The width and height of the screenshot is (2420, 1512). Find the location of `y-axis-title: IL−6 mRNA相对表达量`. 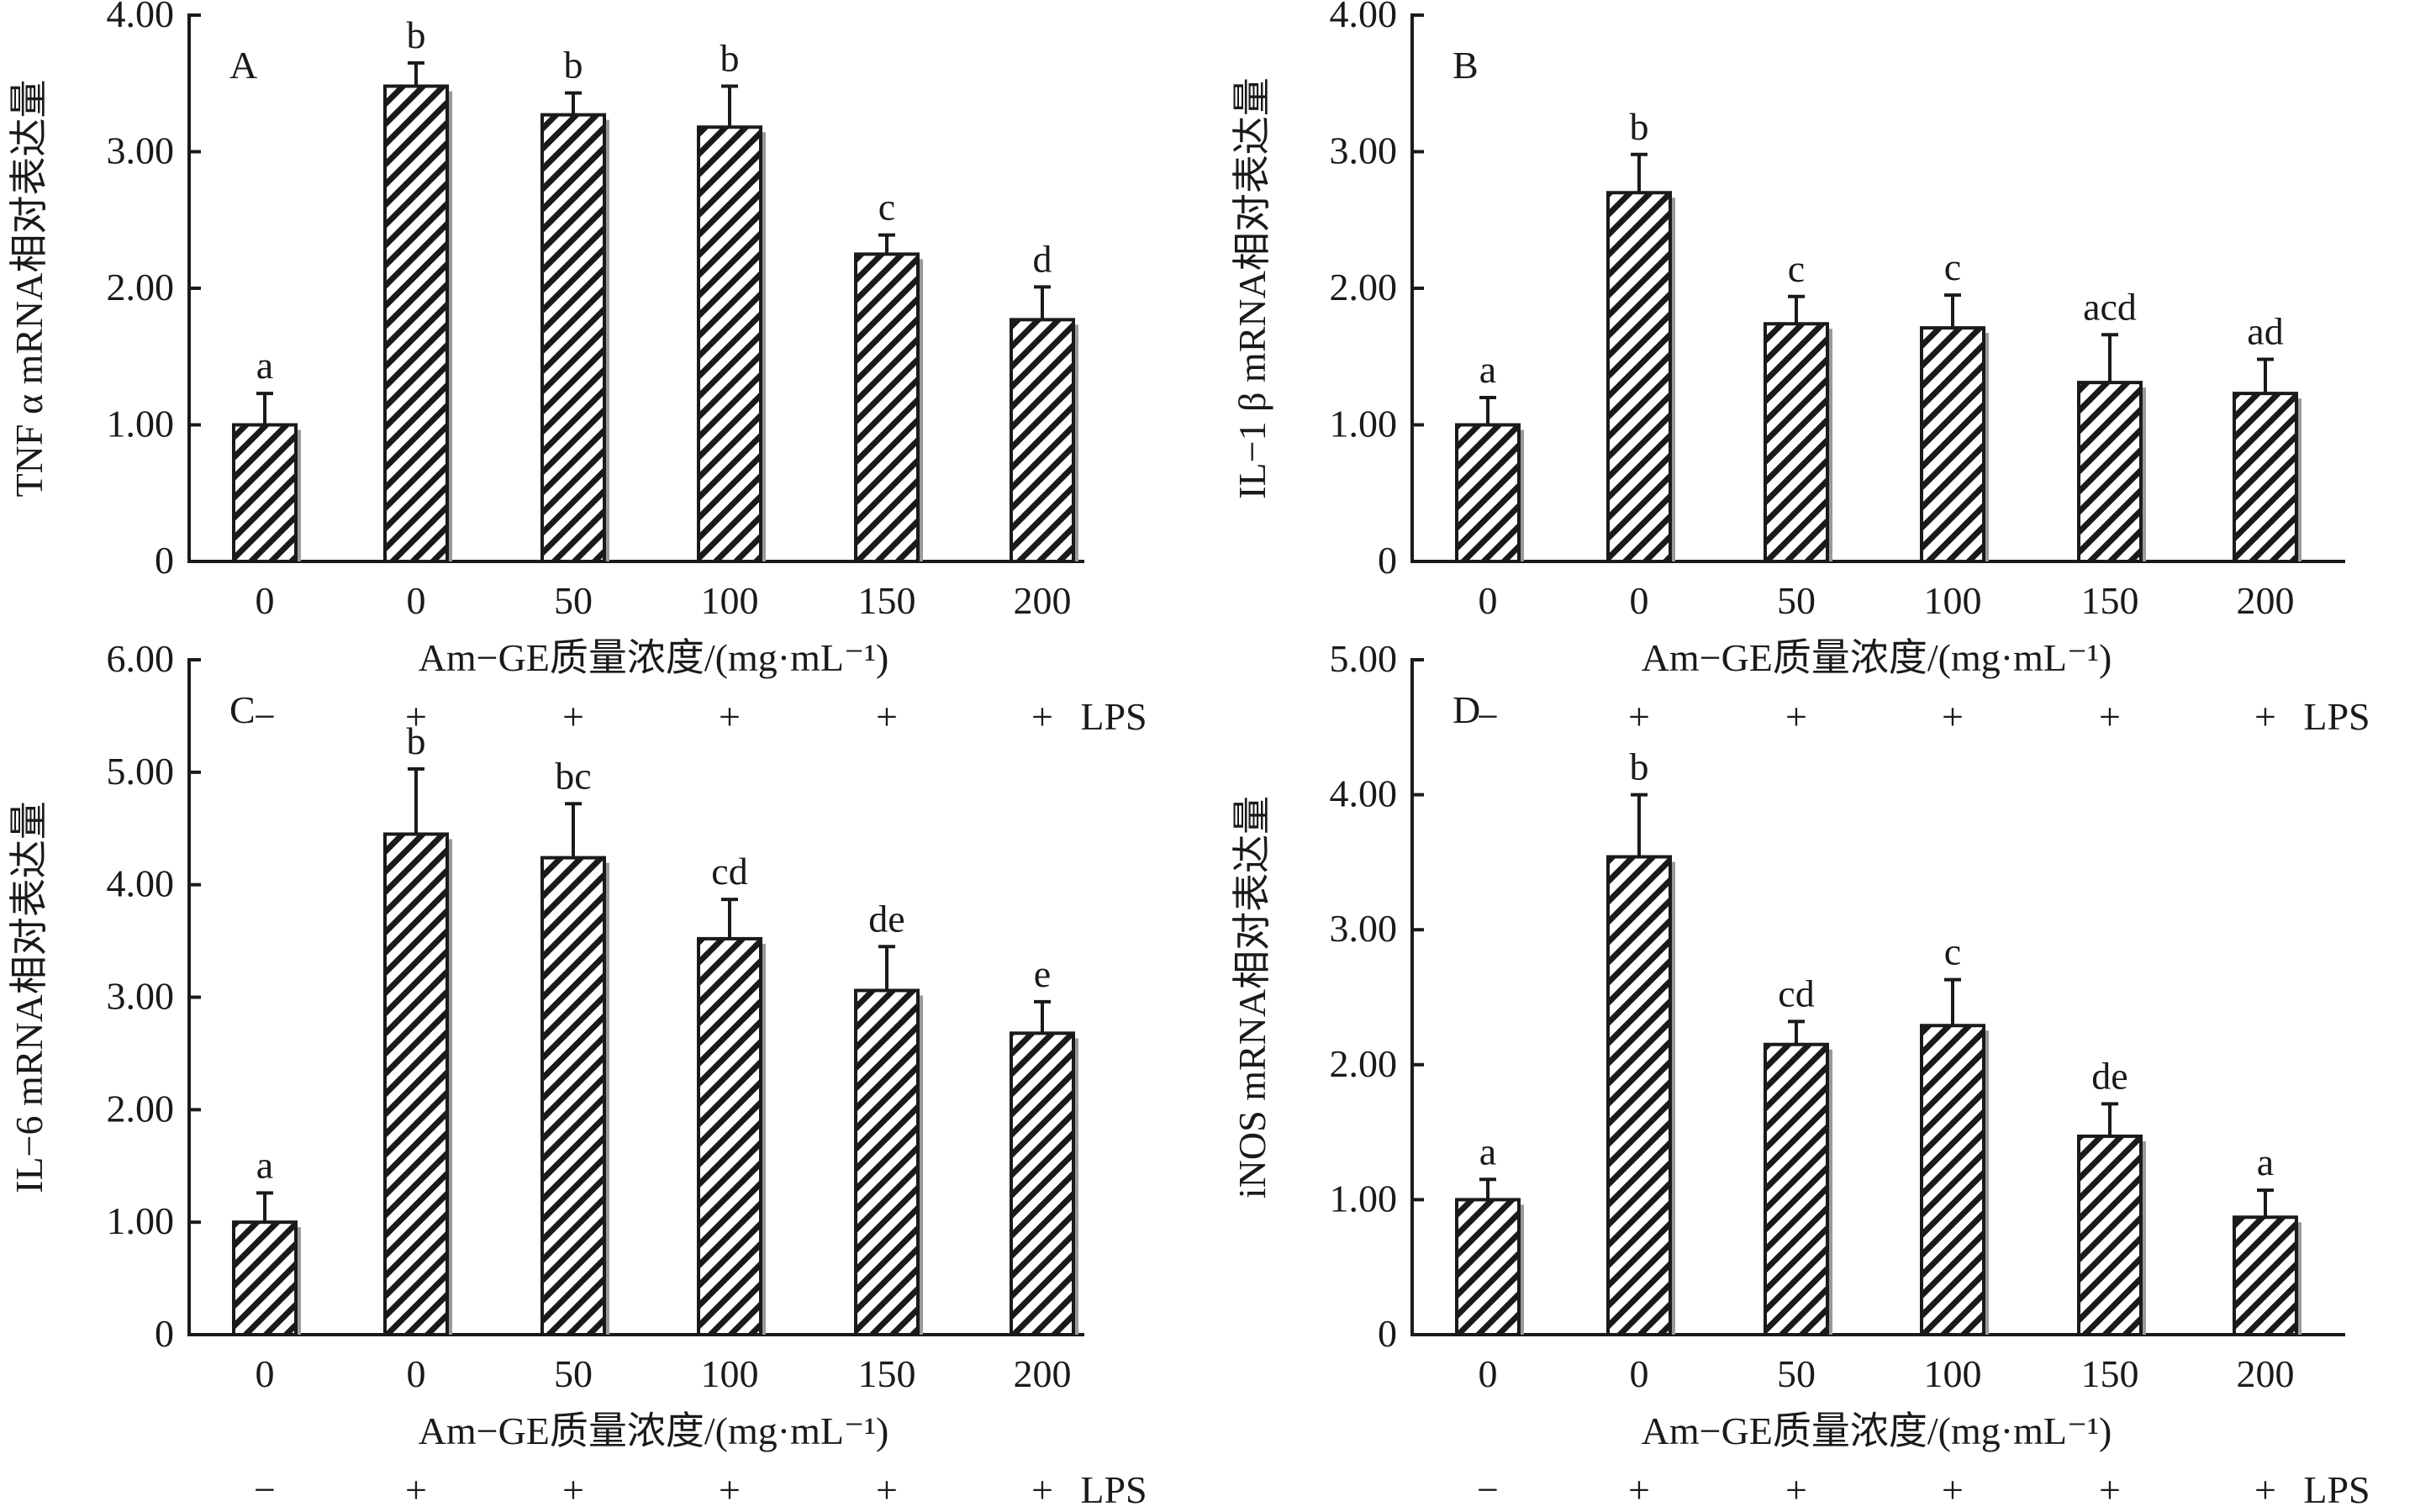

y-axis-title: IL−6 mRNA相对表达量 is located at coordinates (29, 997).